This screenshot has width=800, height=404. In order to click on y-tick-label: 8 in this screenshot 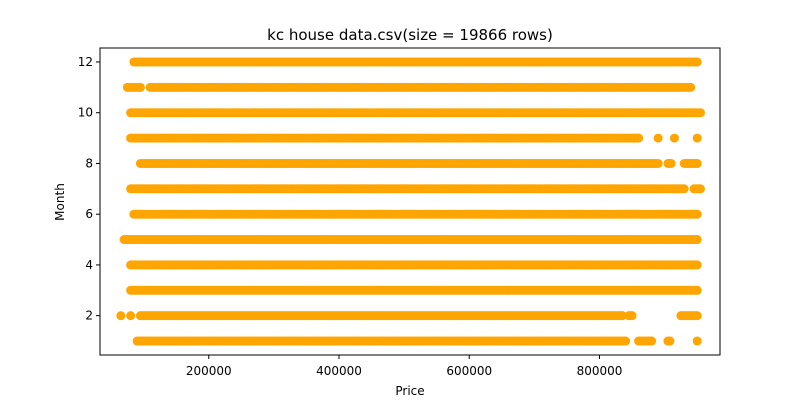, I will do `click(89, 163)`.